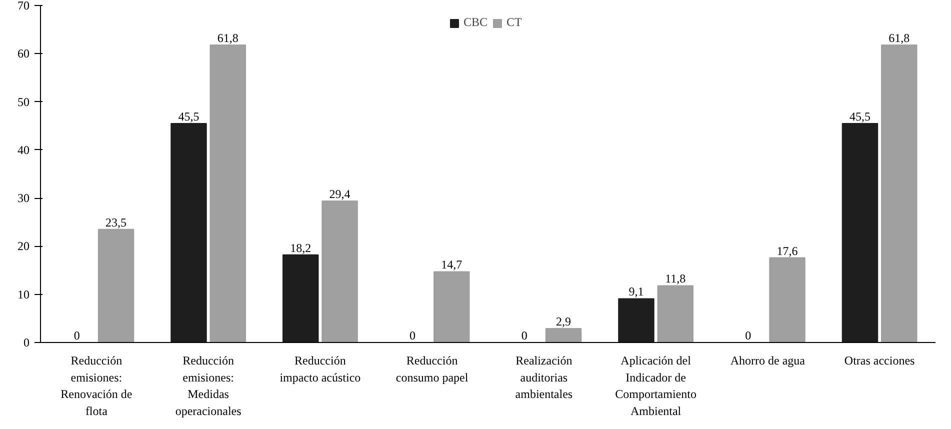  Describe the element at coordinates (787, 251) in the screenshot. I see `data-label: 17,6` at that location.